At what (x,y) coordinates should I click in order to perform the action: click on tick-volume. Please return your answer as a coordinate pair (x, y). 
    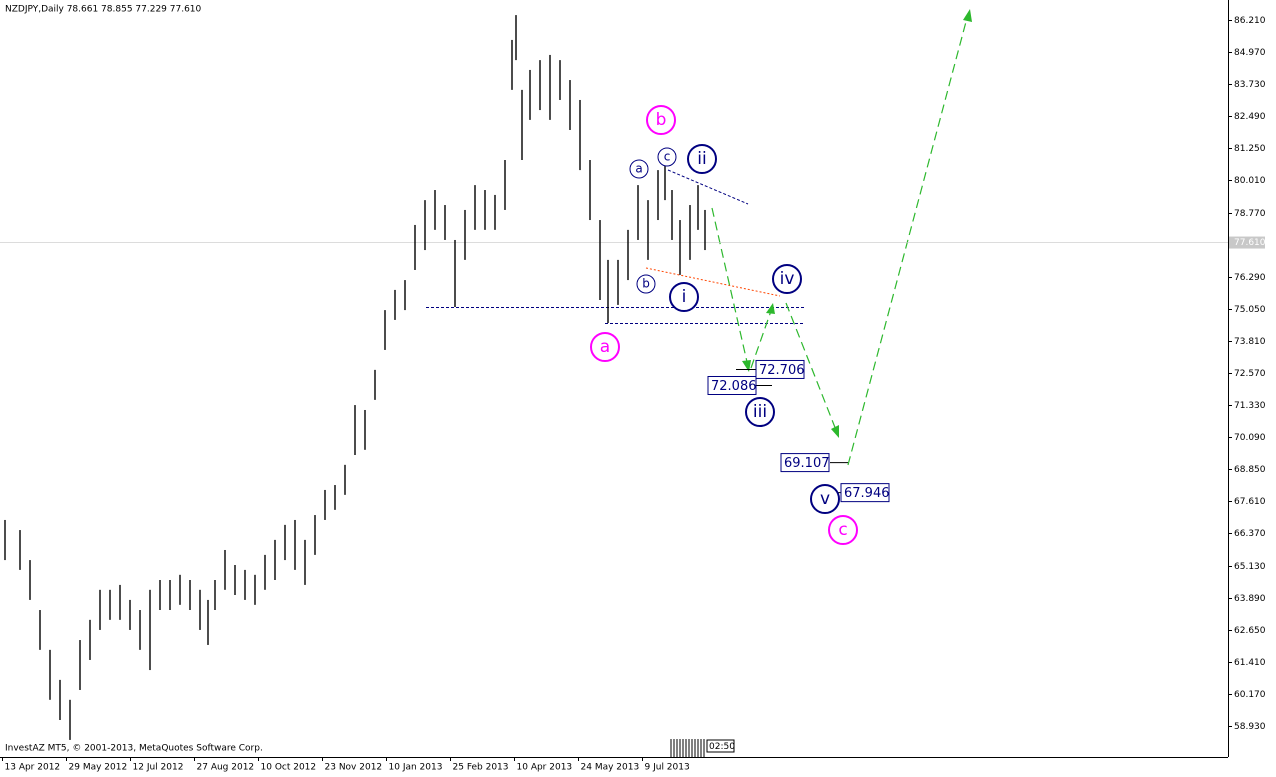
    Looking at the image, I should click on (687, 748).